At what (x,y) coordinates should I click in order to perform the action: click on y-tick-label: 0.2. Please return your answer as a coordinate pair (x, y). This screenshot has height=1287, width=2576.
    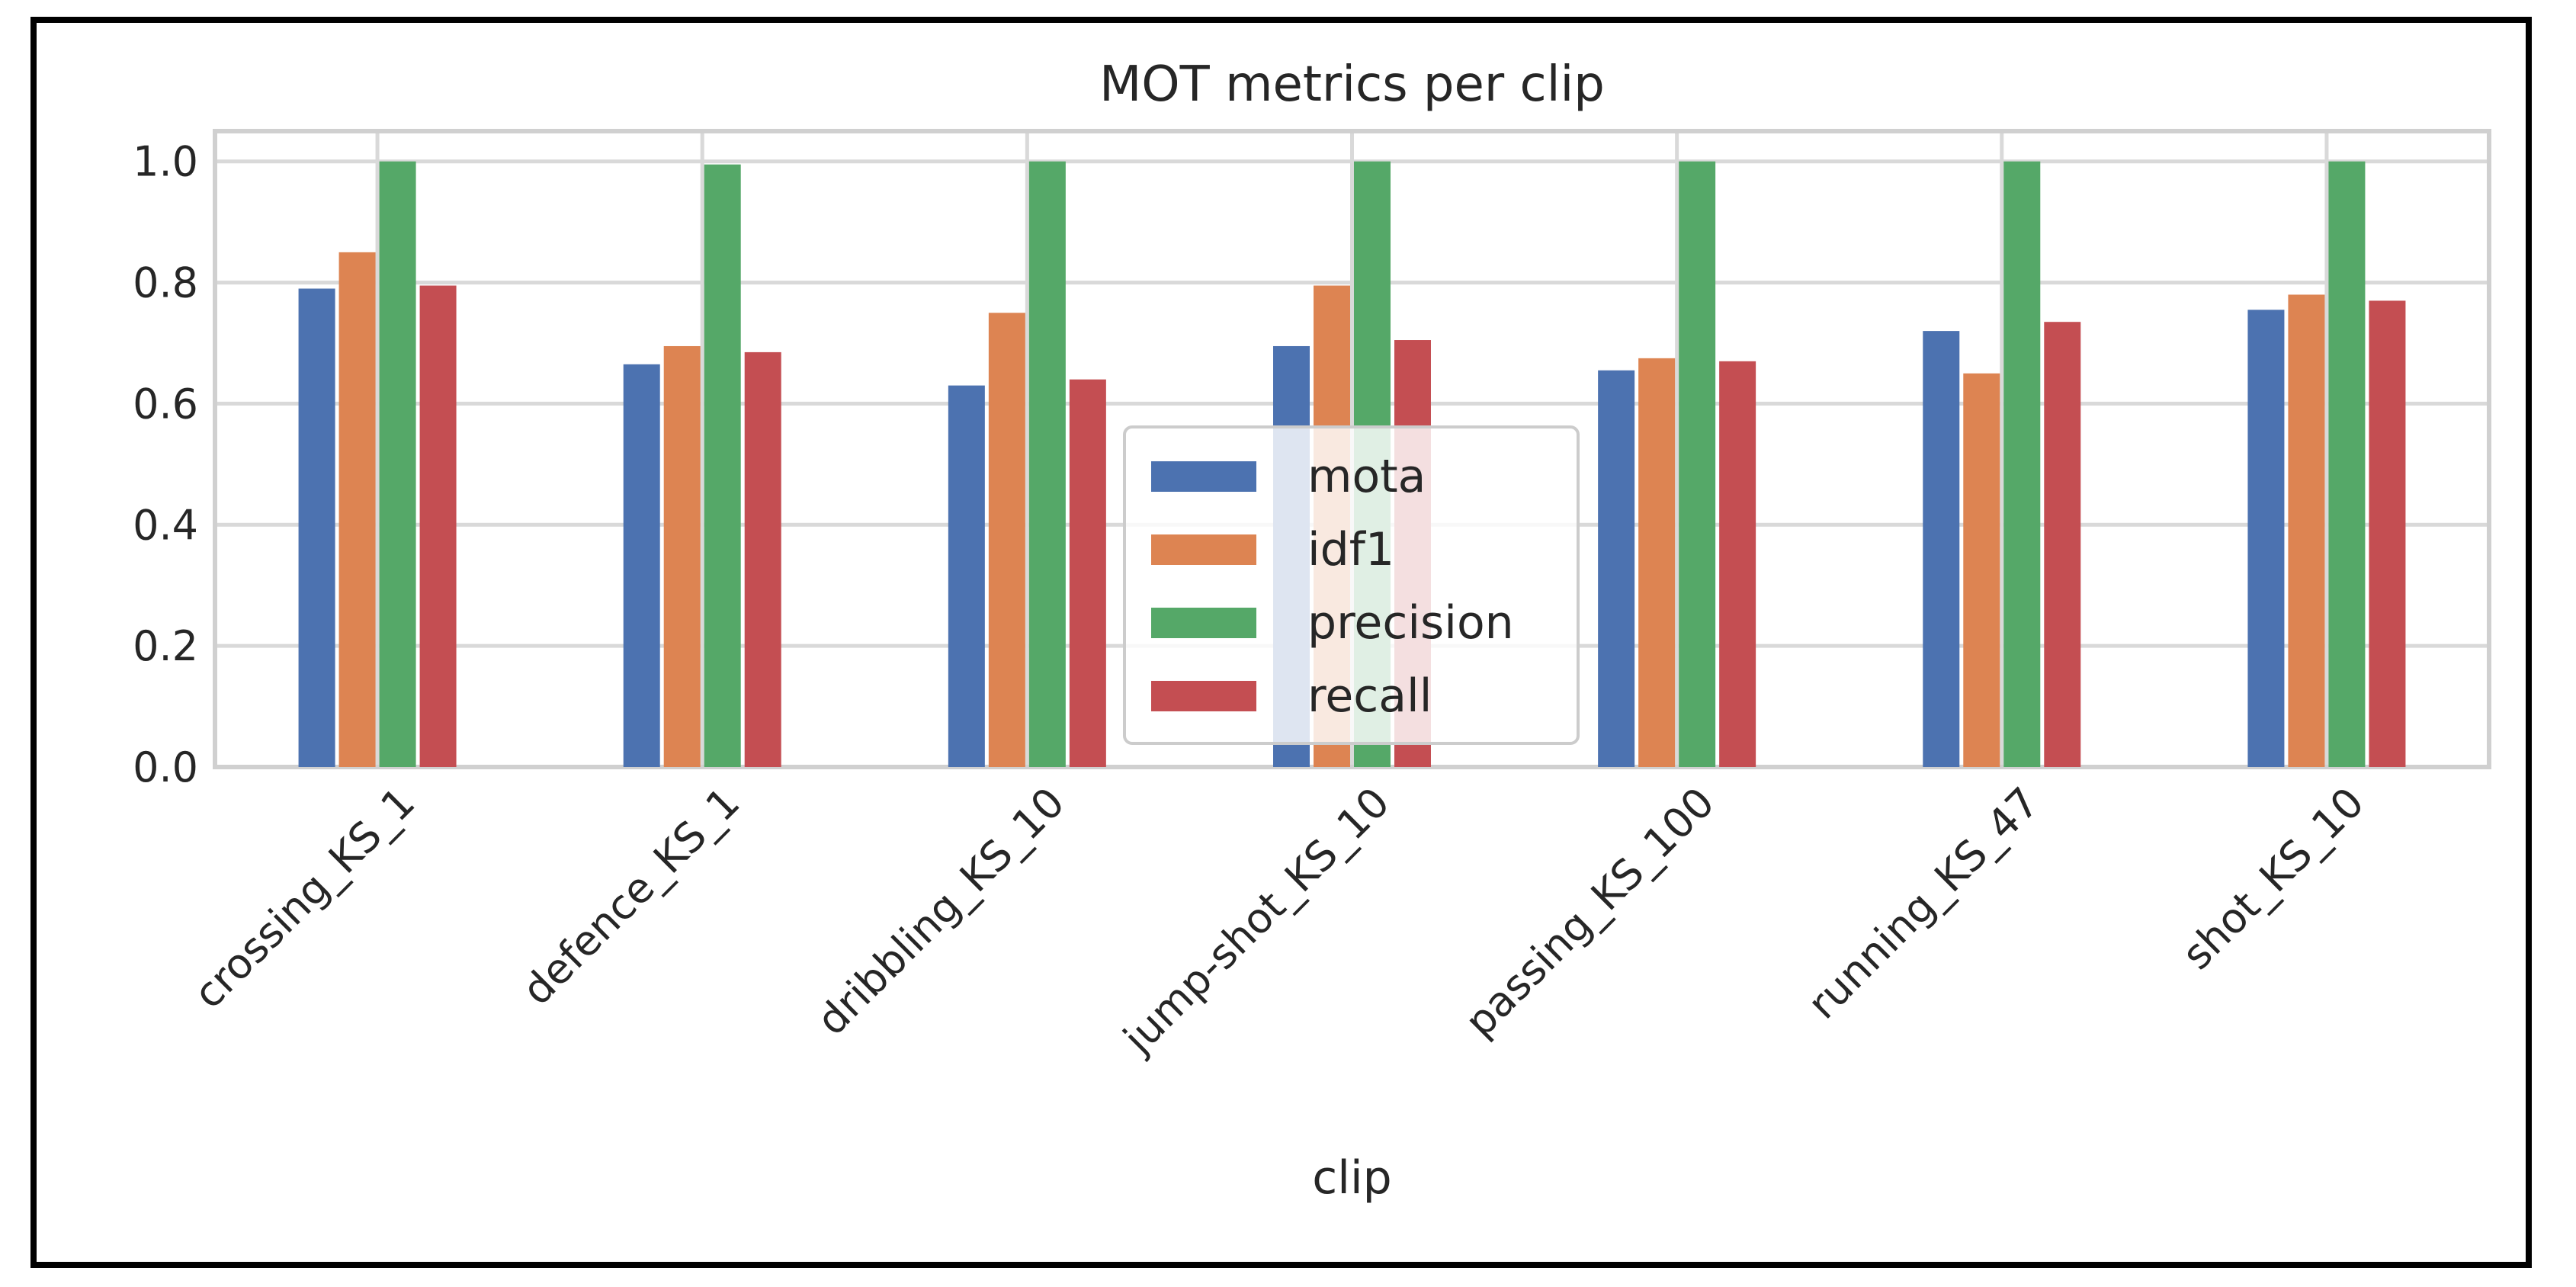
    Looking at the image, I should click on (165, 646).